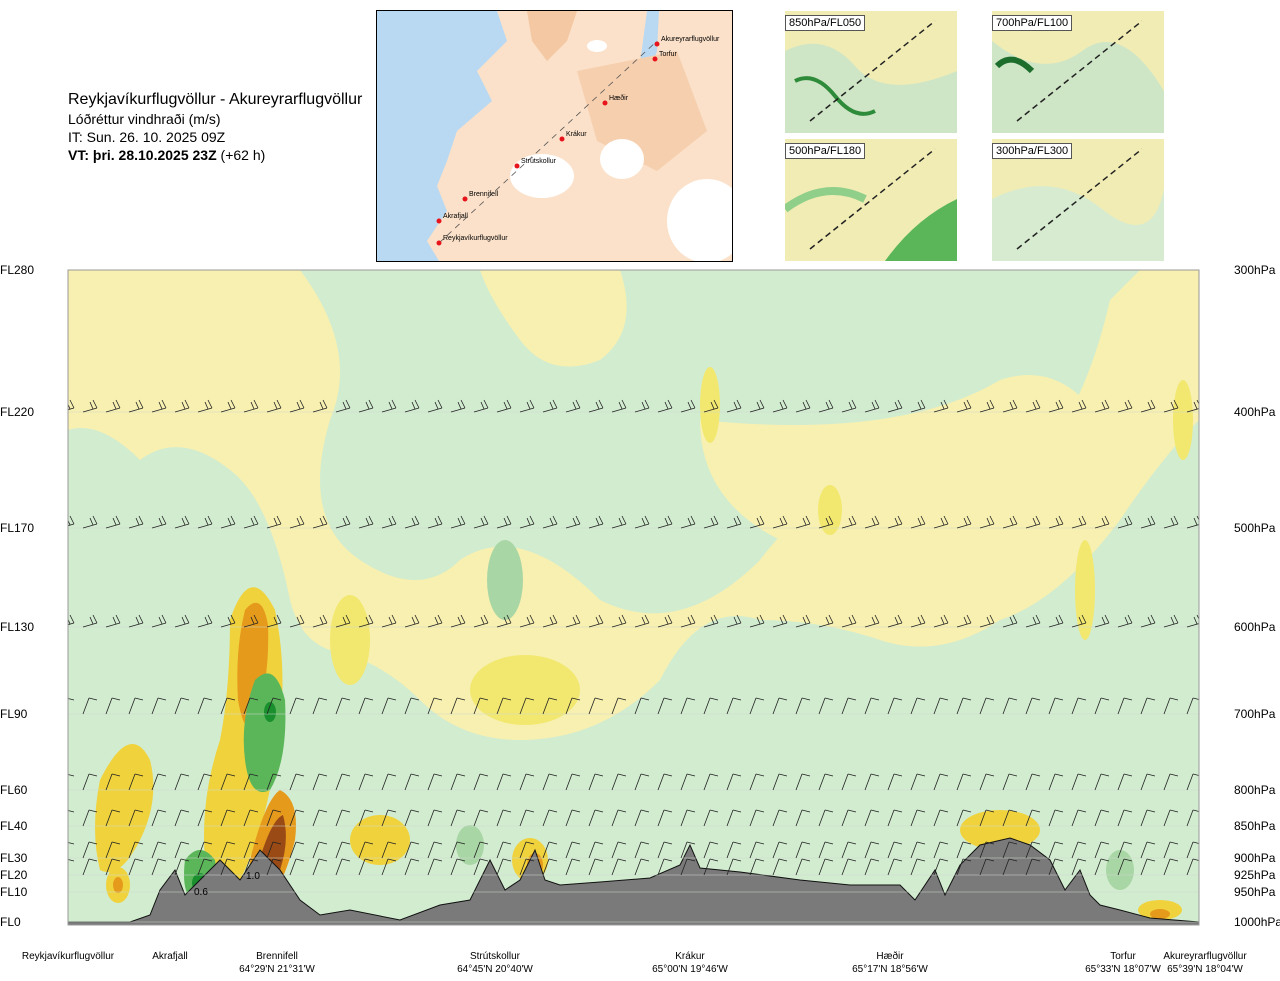 This screenshot has width=1280, height=981. Describe the element at coordinates (17, 627) in the screenshot. I see `fl-tick-label: FL130` at that location.